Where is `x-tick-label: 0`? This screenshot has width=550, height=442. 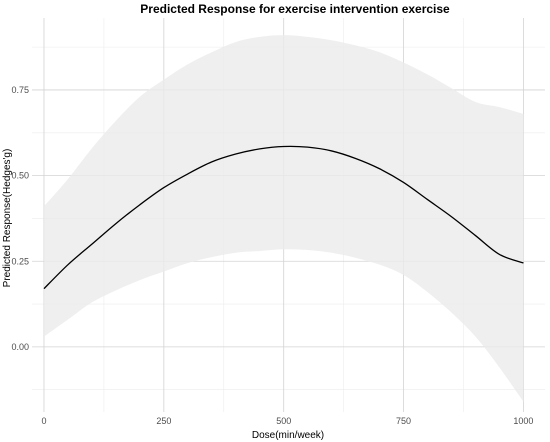
x-tick-label: 0 is located at coordinates (43, 421).